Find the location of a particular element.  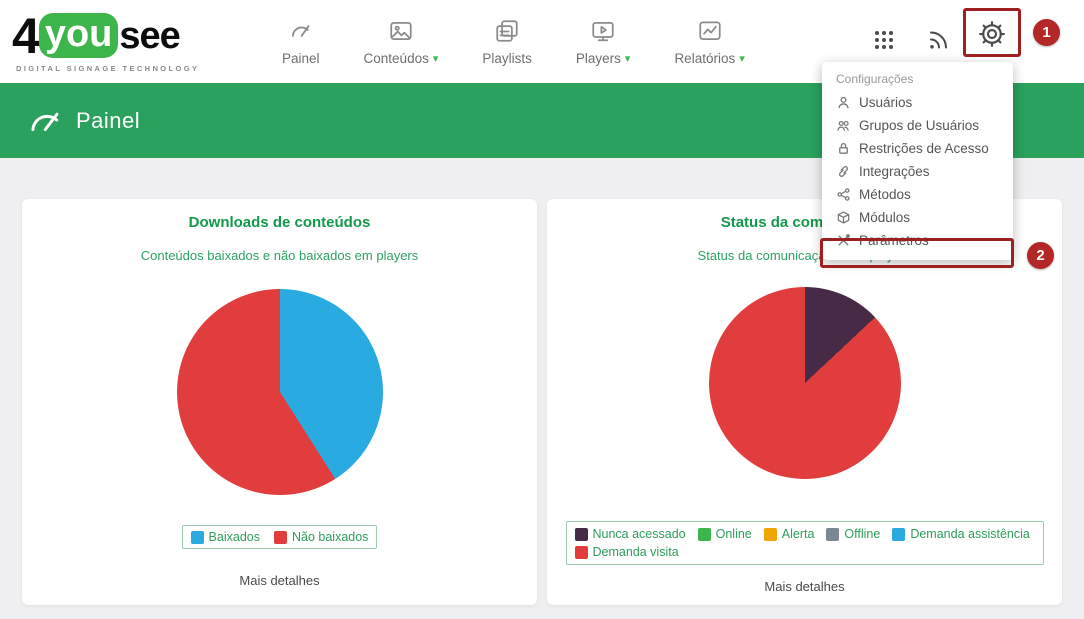

logo-tagline: DIGITAL SIGNAGE TECHNOLOGY is located at coordinates (108, 68).